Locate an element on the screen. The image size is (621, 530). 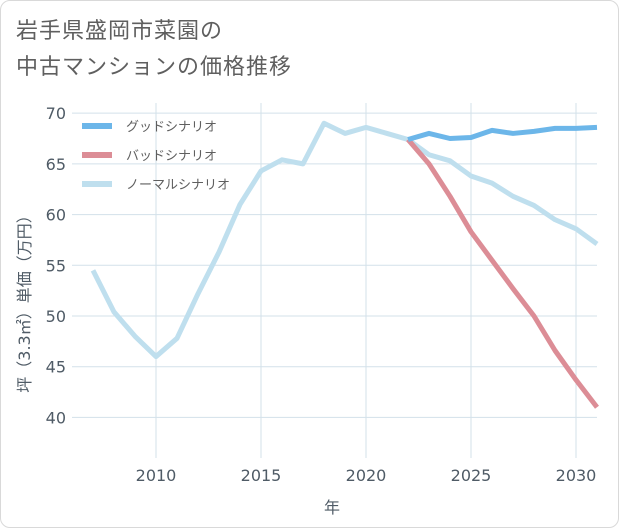
x-tick-label: 2010 is located at coordinates (156, 475).